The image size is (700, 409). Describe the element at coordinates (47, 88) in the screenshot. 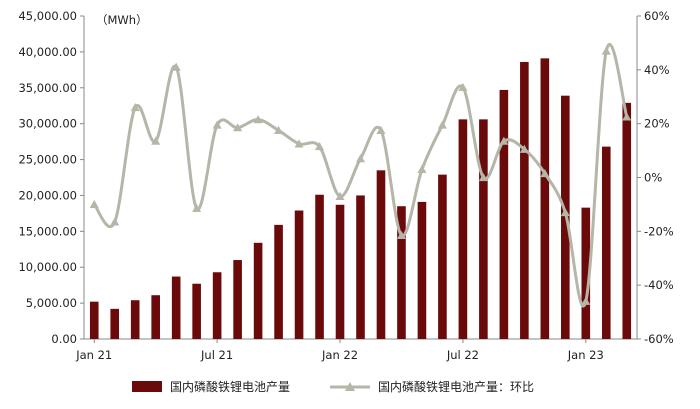

I see `left-tick-label: 35,000.00` at that location.